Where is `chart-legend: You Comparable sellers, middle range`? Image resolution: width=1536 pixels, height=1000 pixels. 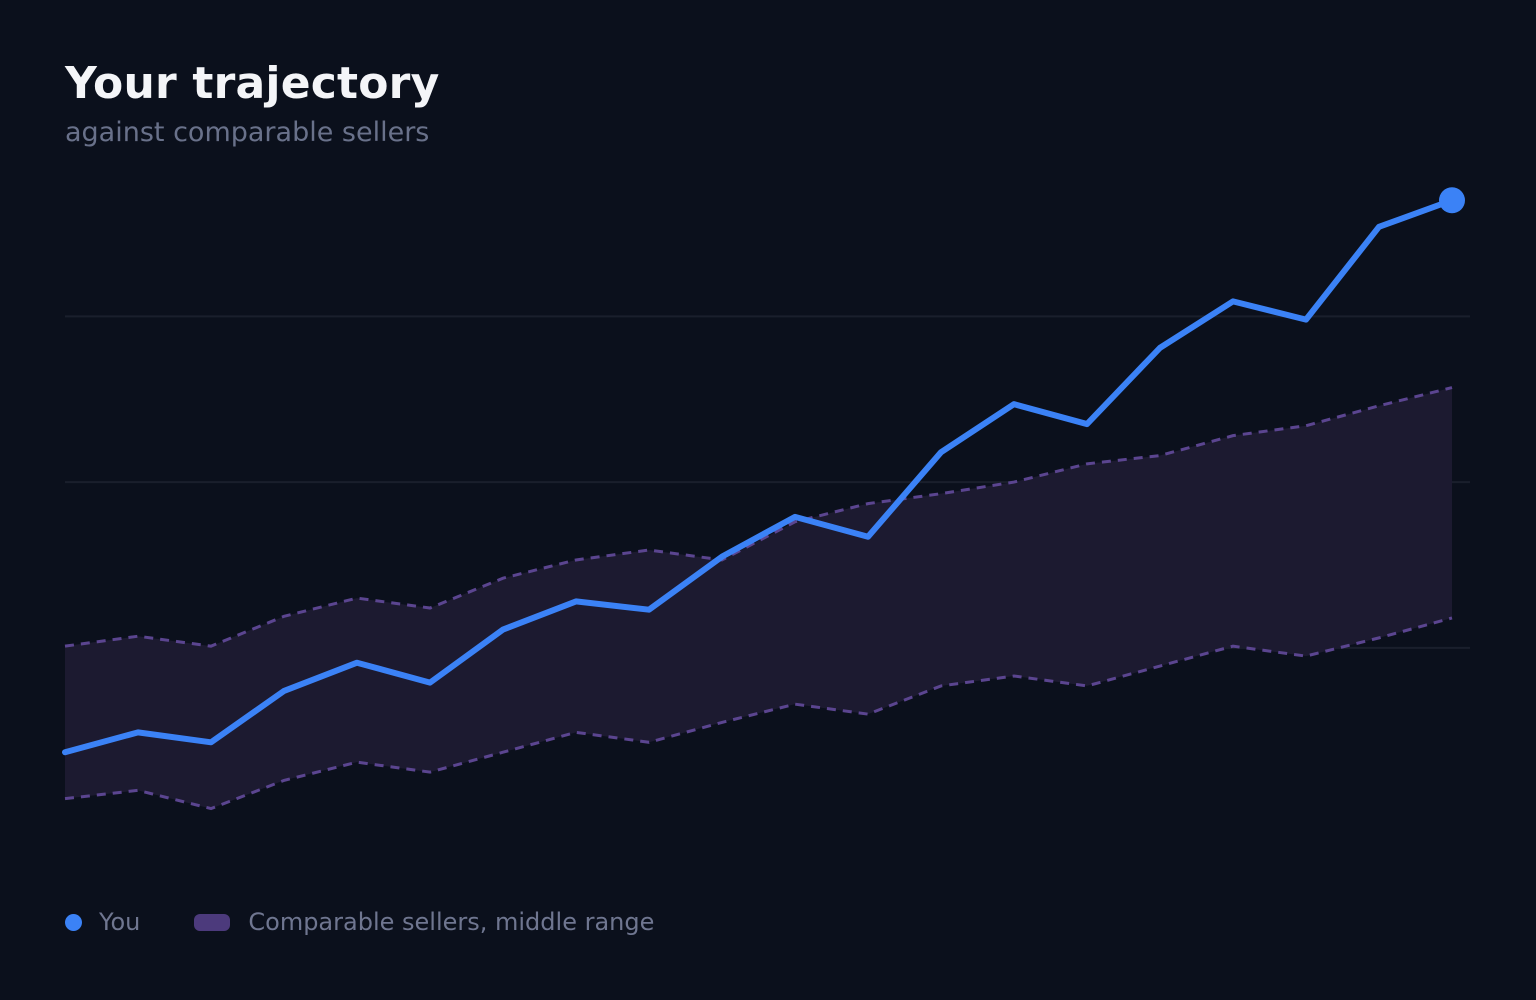 chart-legend: You Comparable sellers, middle range is located at coordinates (359, 922).